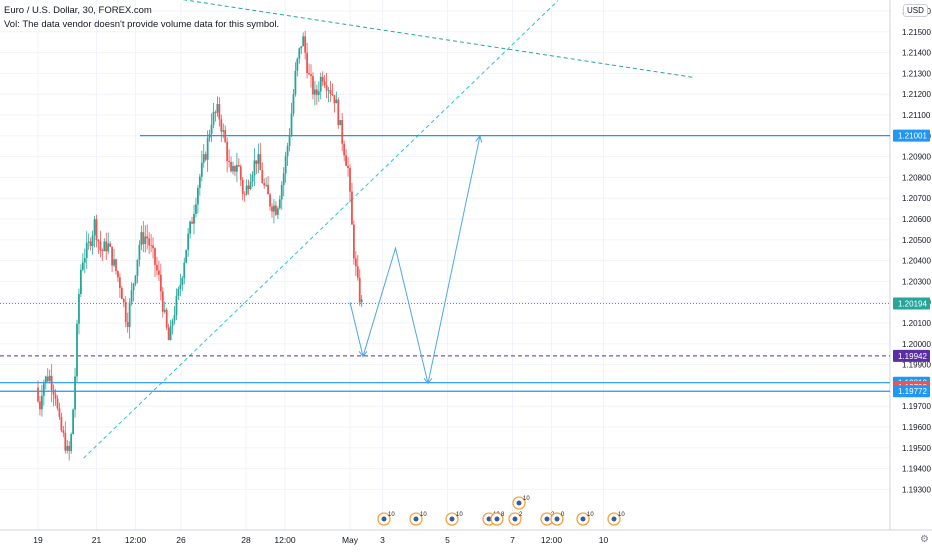 The height and width of the screenshot is (555, 932). I want to click on price-tick-label: 1.20300, so click(916, 281).